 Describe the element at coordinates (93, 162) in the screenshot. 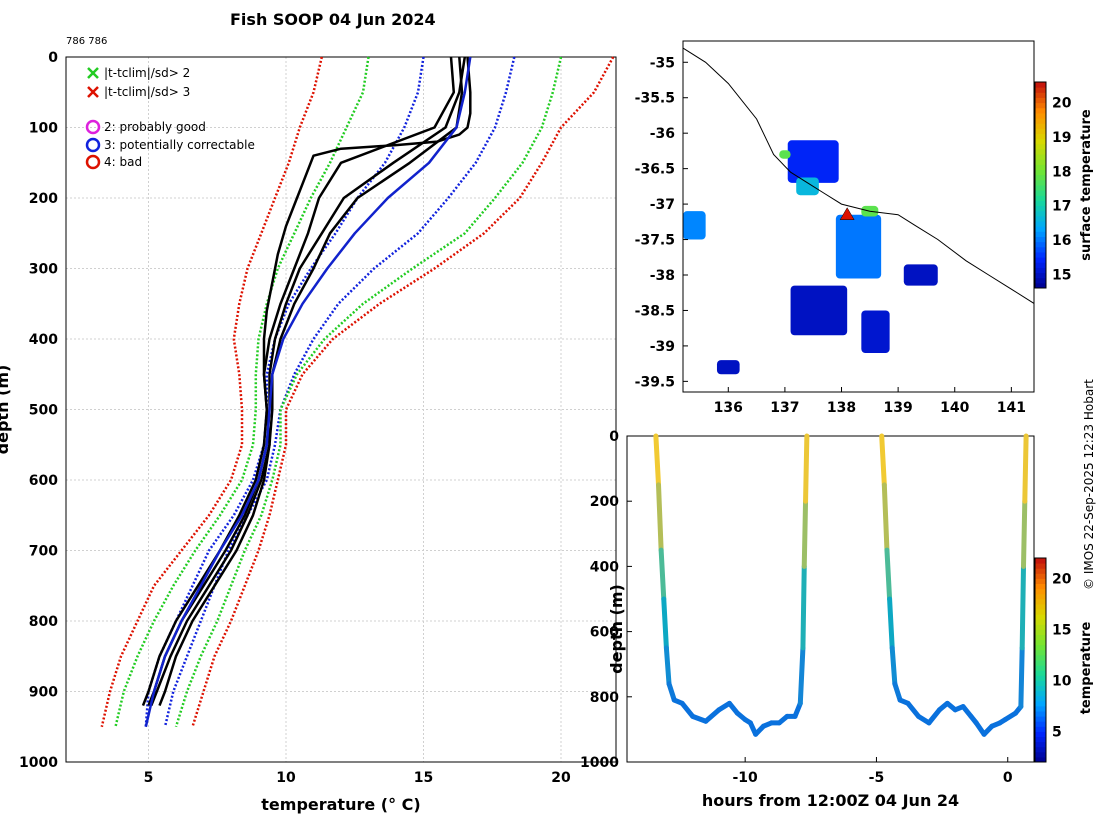

I see `legend-circle-marker` at that location.